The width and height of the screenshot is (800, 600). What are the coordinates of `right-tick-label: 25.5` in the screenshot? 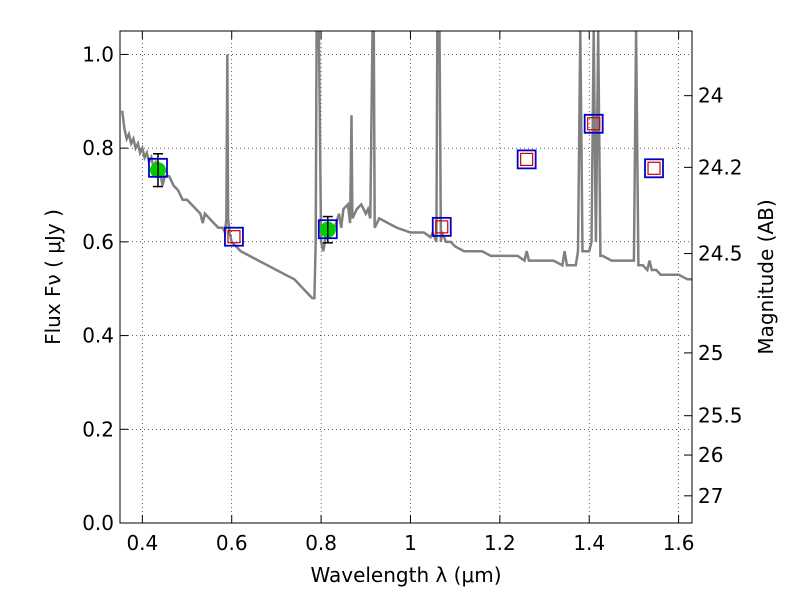 It's located at (720, 416).